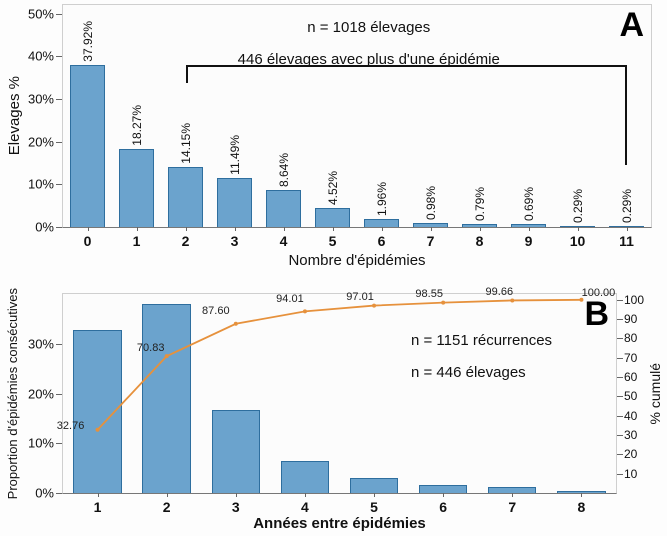  What do you see at coordinates (234, 155) in the screenshot?
I see `panel-a-bar-value-label: 11.49%` at bounding box center [234, 155].